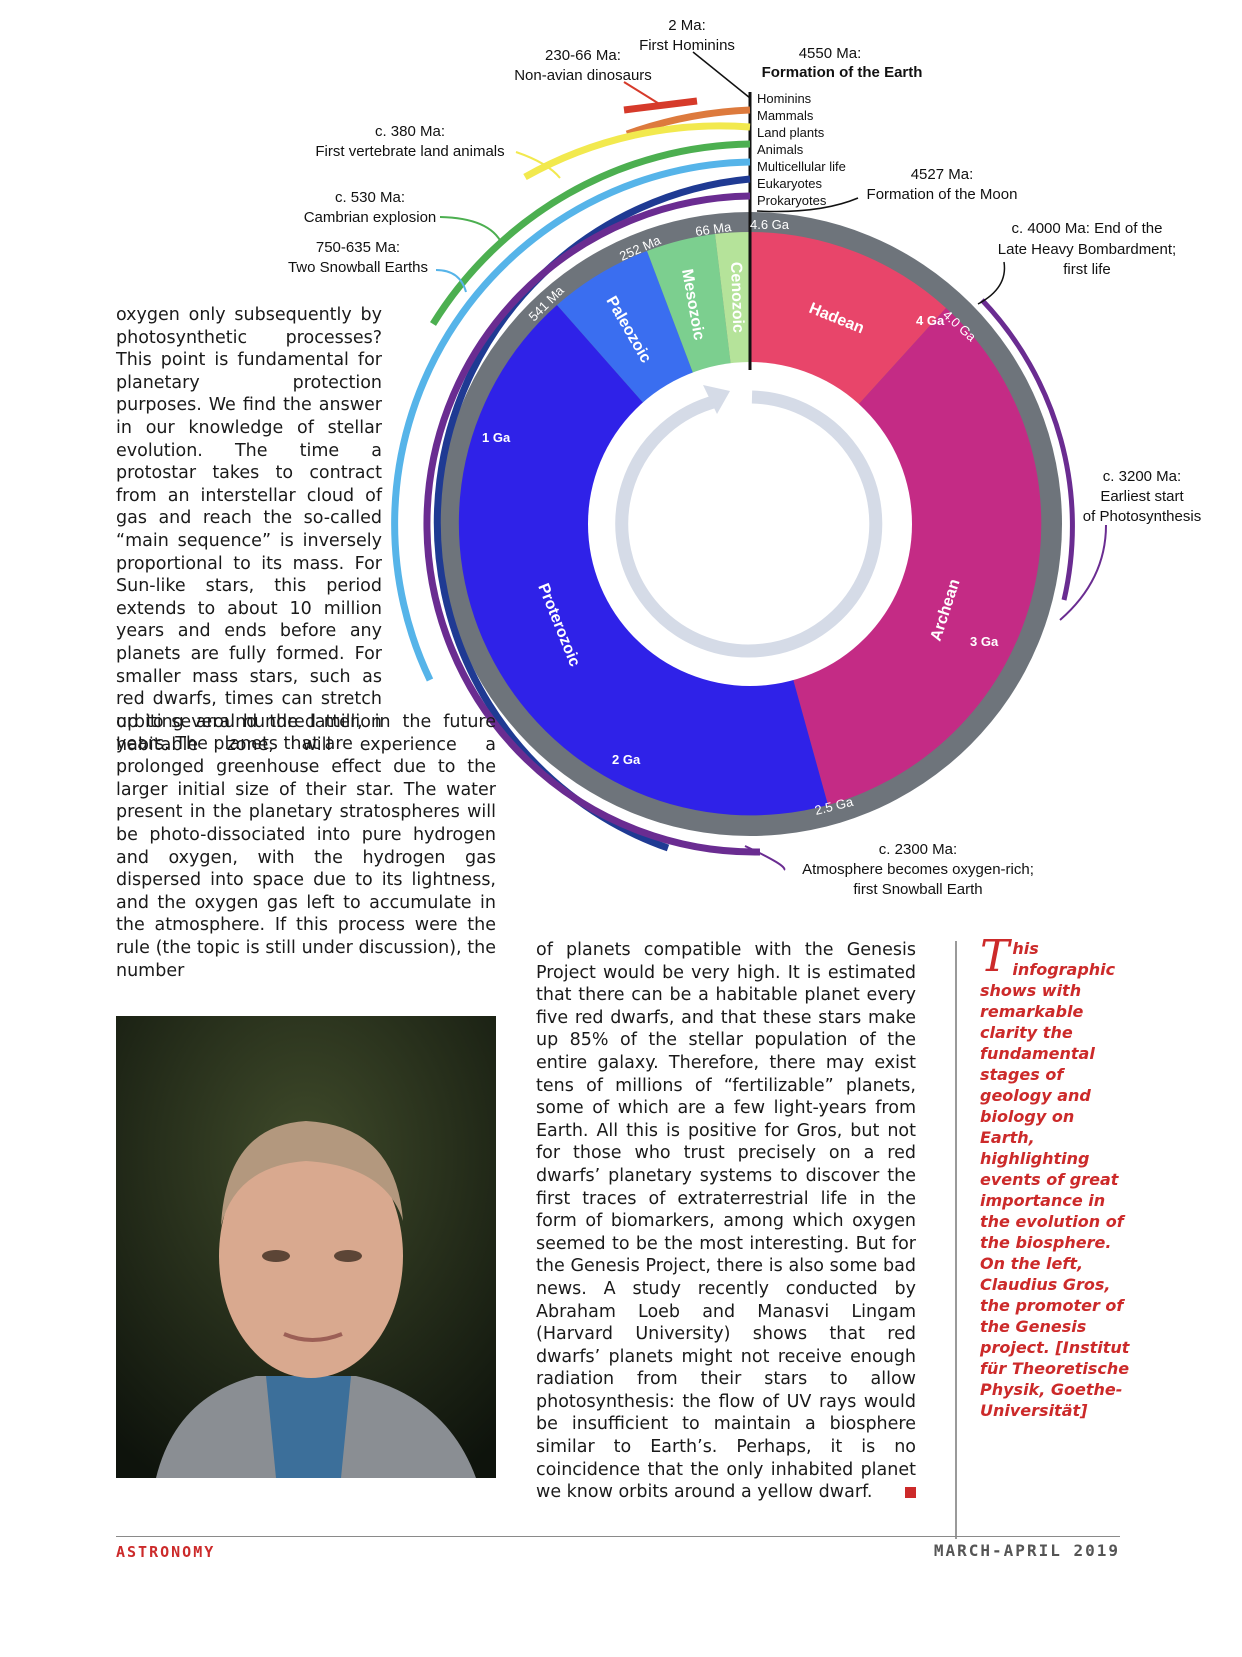 This screenshot has width=1242, height=1657. What do you see at coordinates (942, 194) in the screenshot?
I see `label-moon: Formation of the Moon` at bounding box center [942, 194].